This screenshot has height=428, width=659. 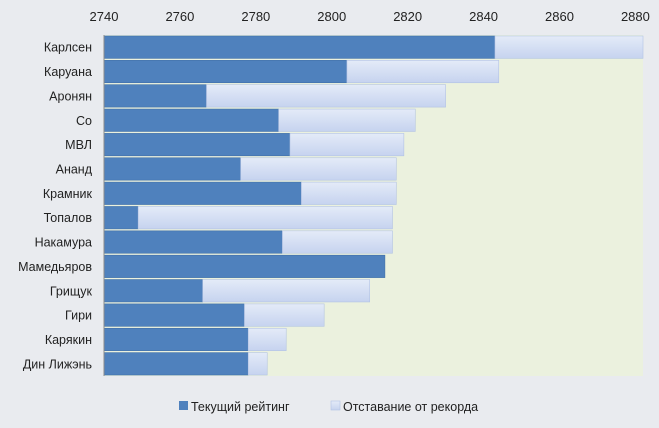 What do you see at coordinates (104, 16) in the screenshot?
I see `x-tick-label: 2740` at bounding box center [104, 16].